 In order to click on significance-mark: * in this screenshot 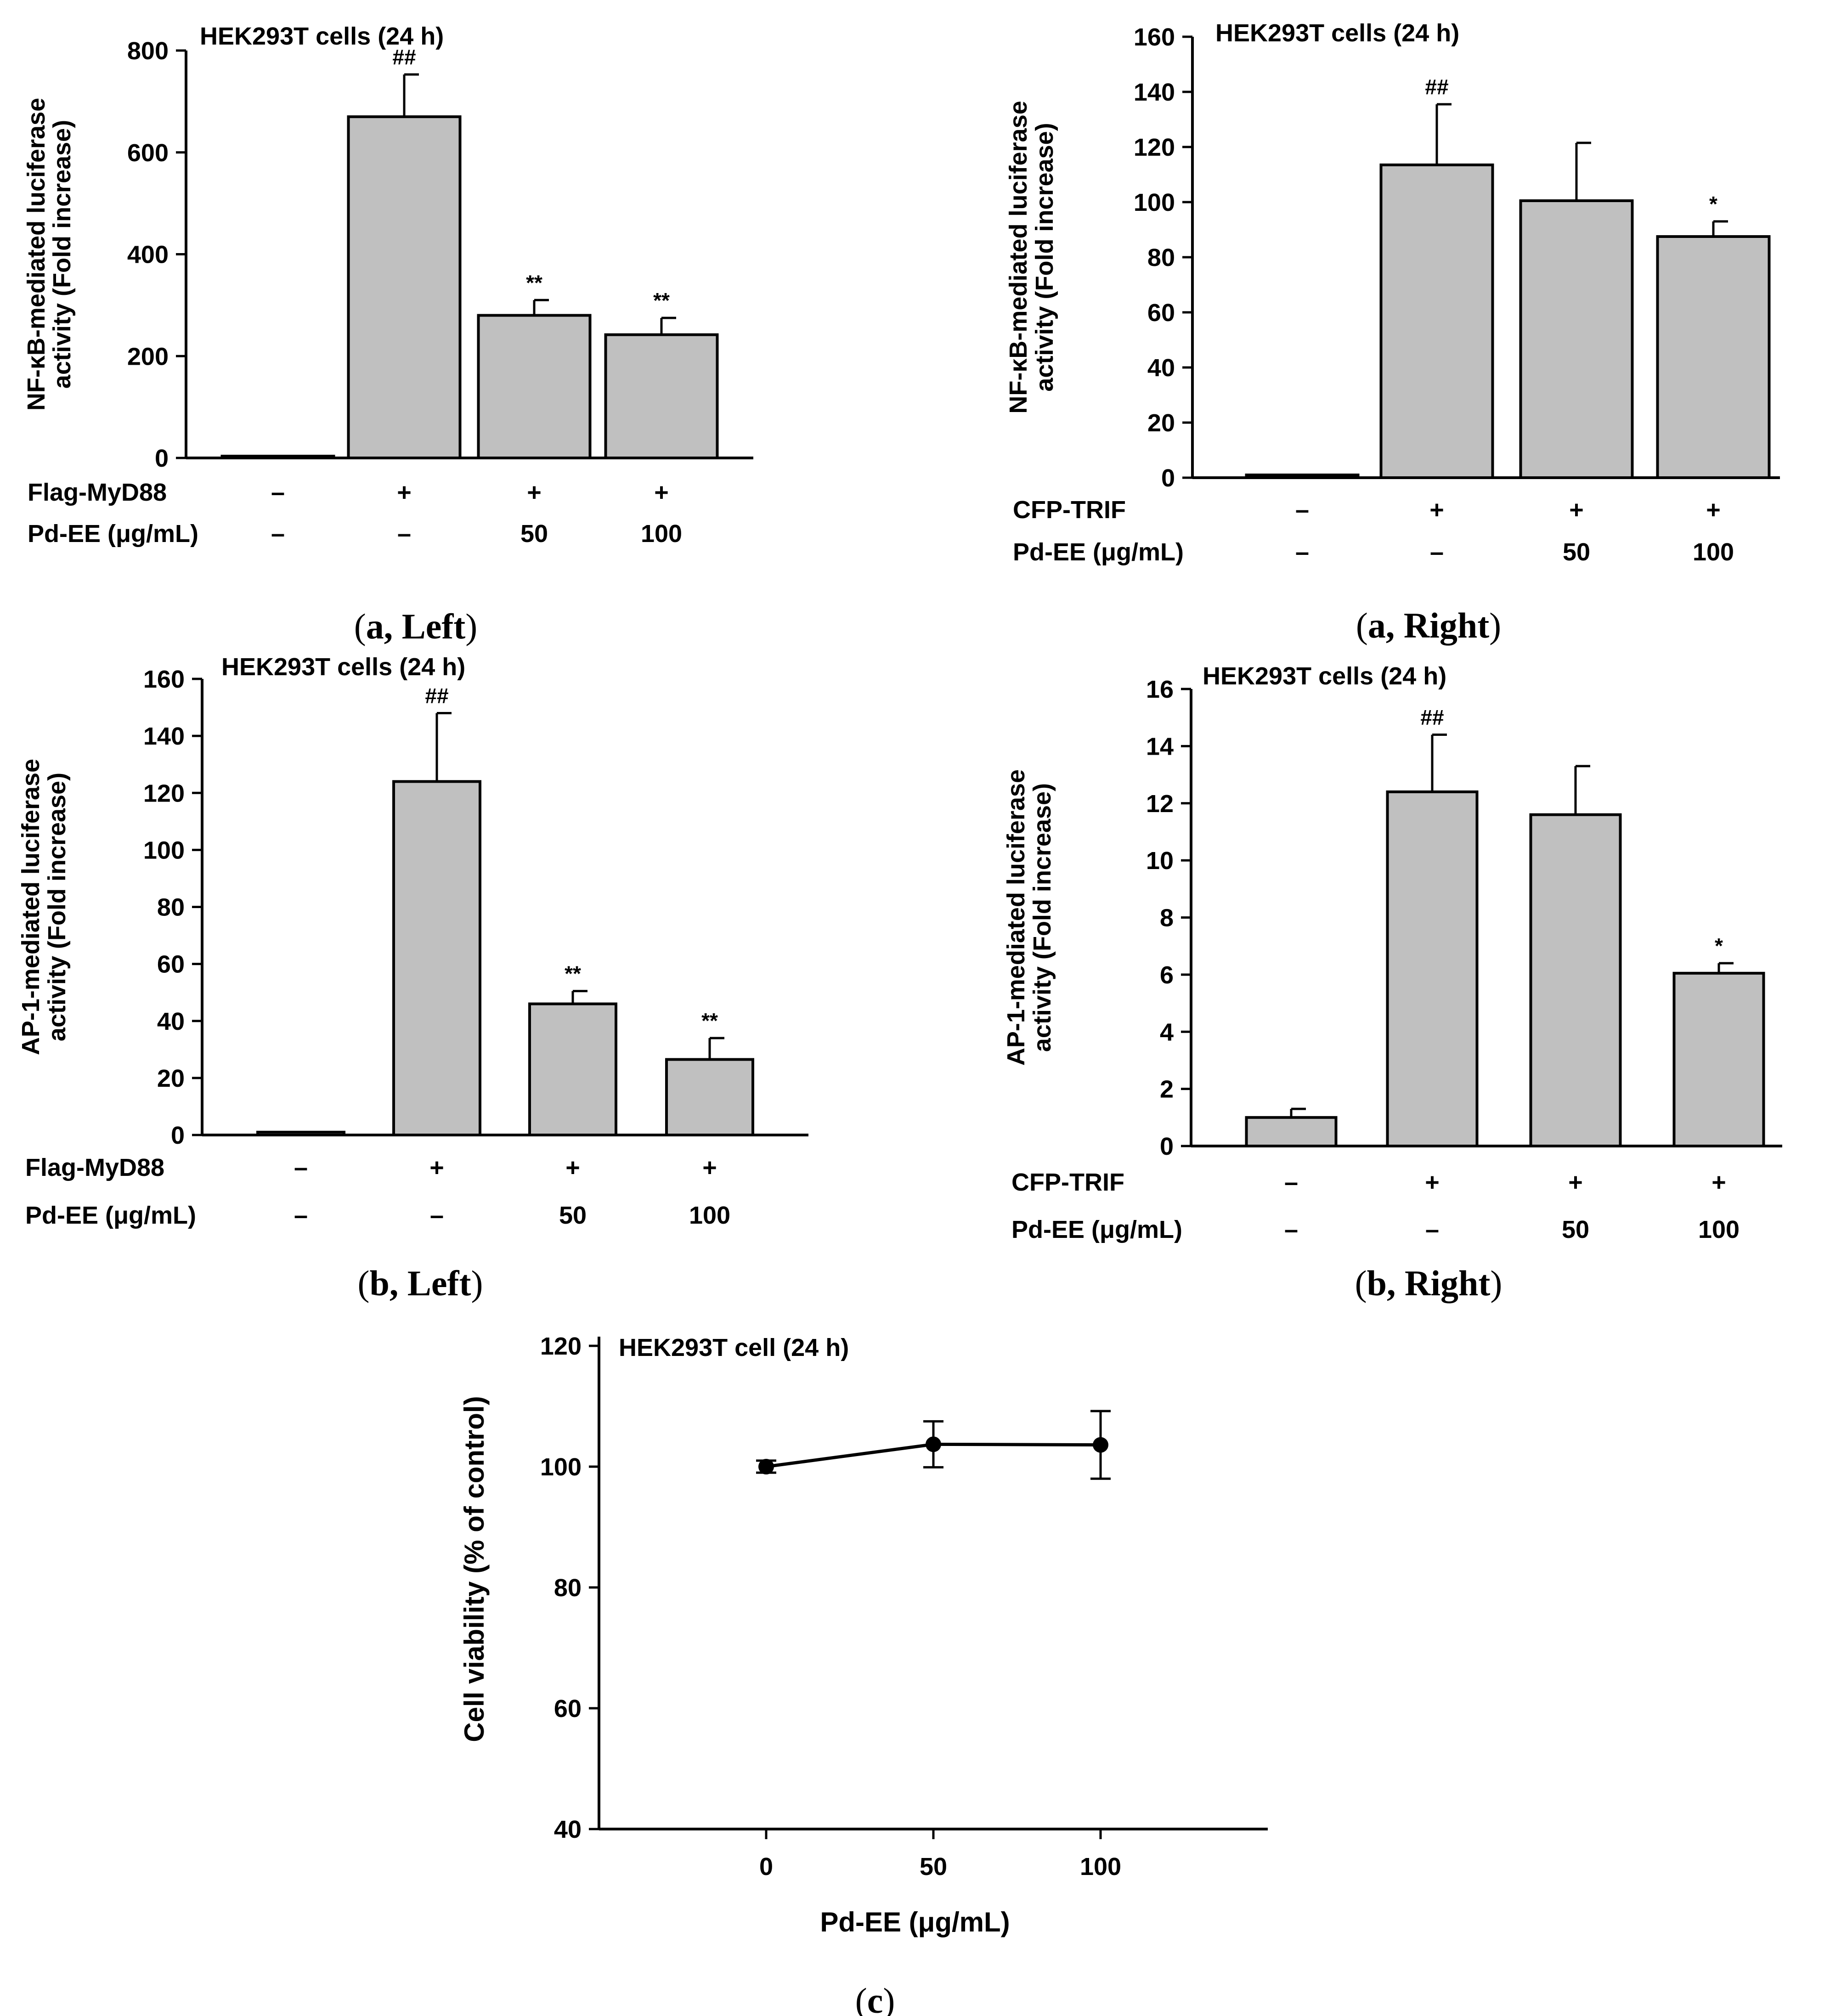, I will do `click(1719, 946)`.